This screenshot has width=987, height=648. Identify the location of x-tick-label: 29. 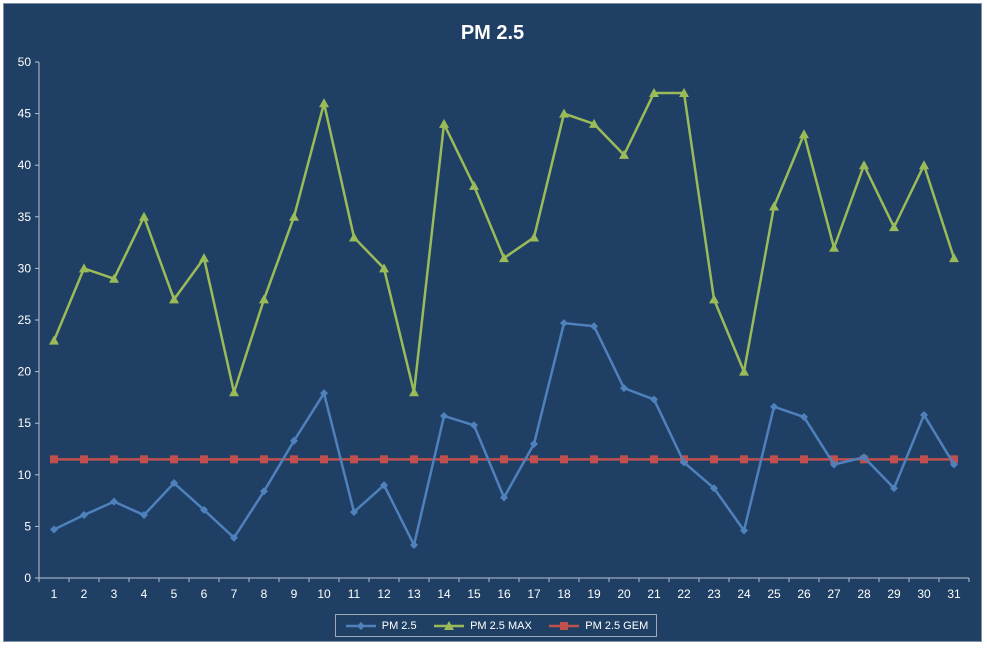
(894, 594).